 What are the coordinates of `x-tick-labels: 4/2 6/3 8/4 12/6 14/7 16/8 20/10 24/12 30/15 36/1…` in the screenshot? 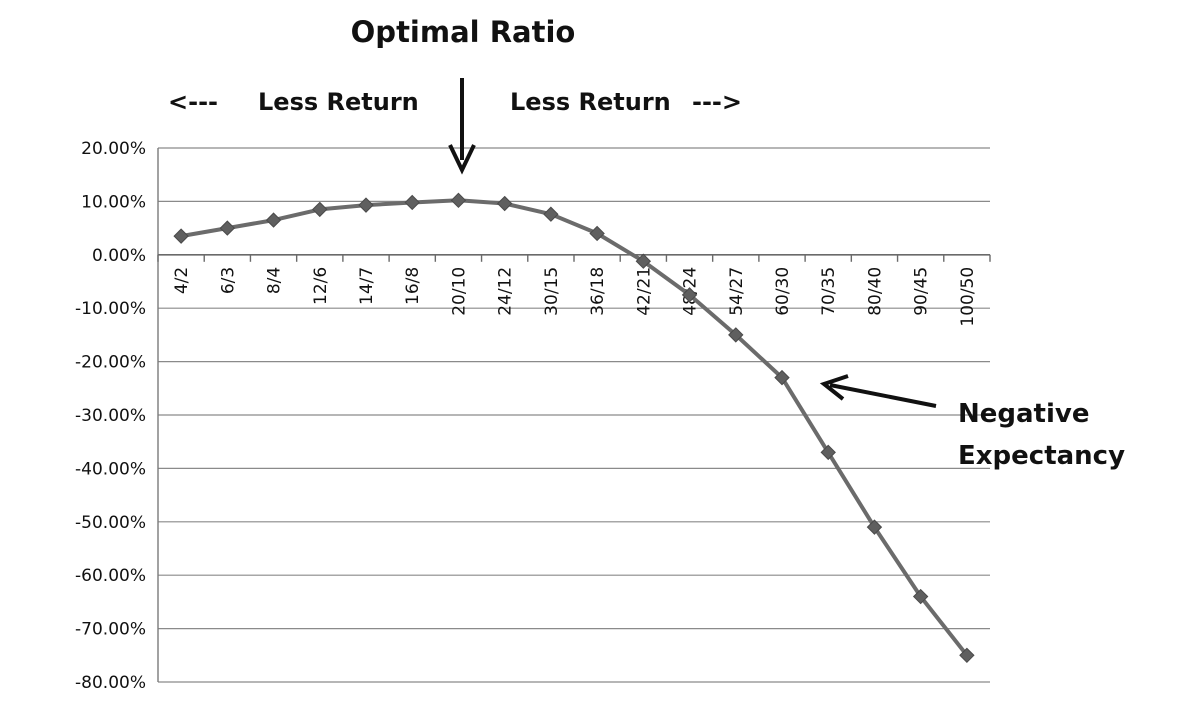 It's located at (575, 297).